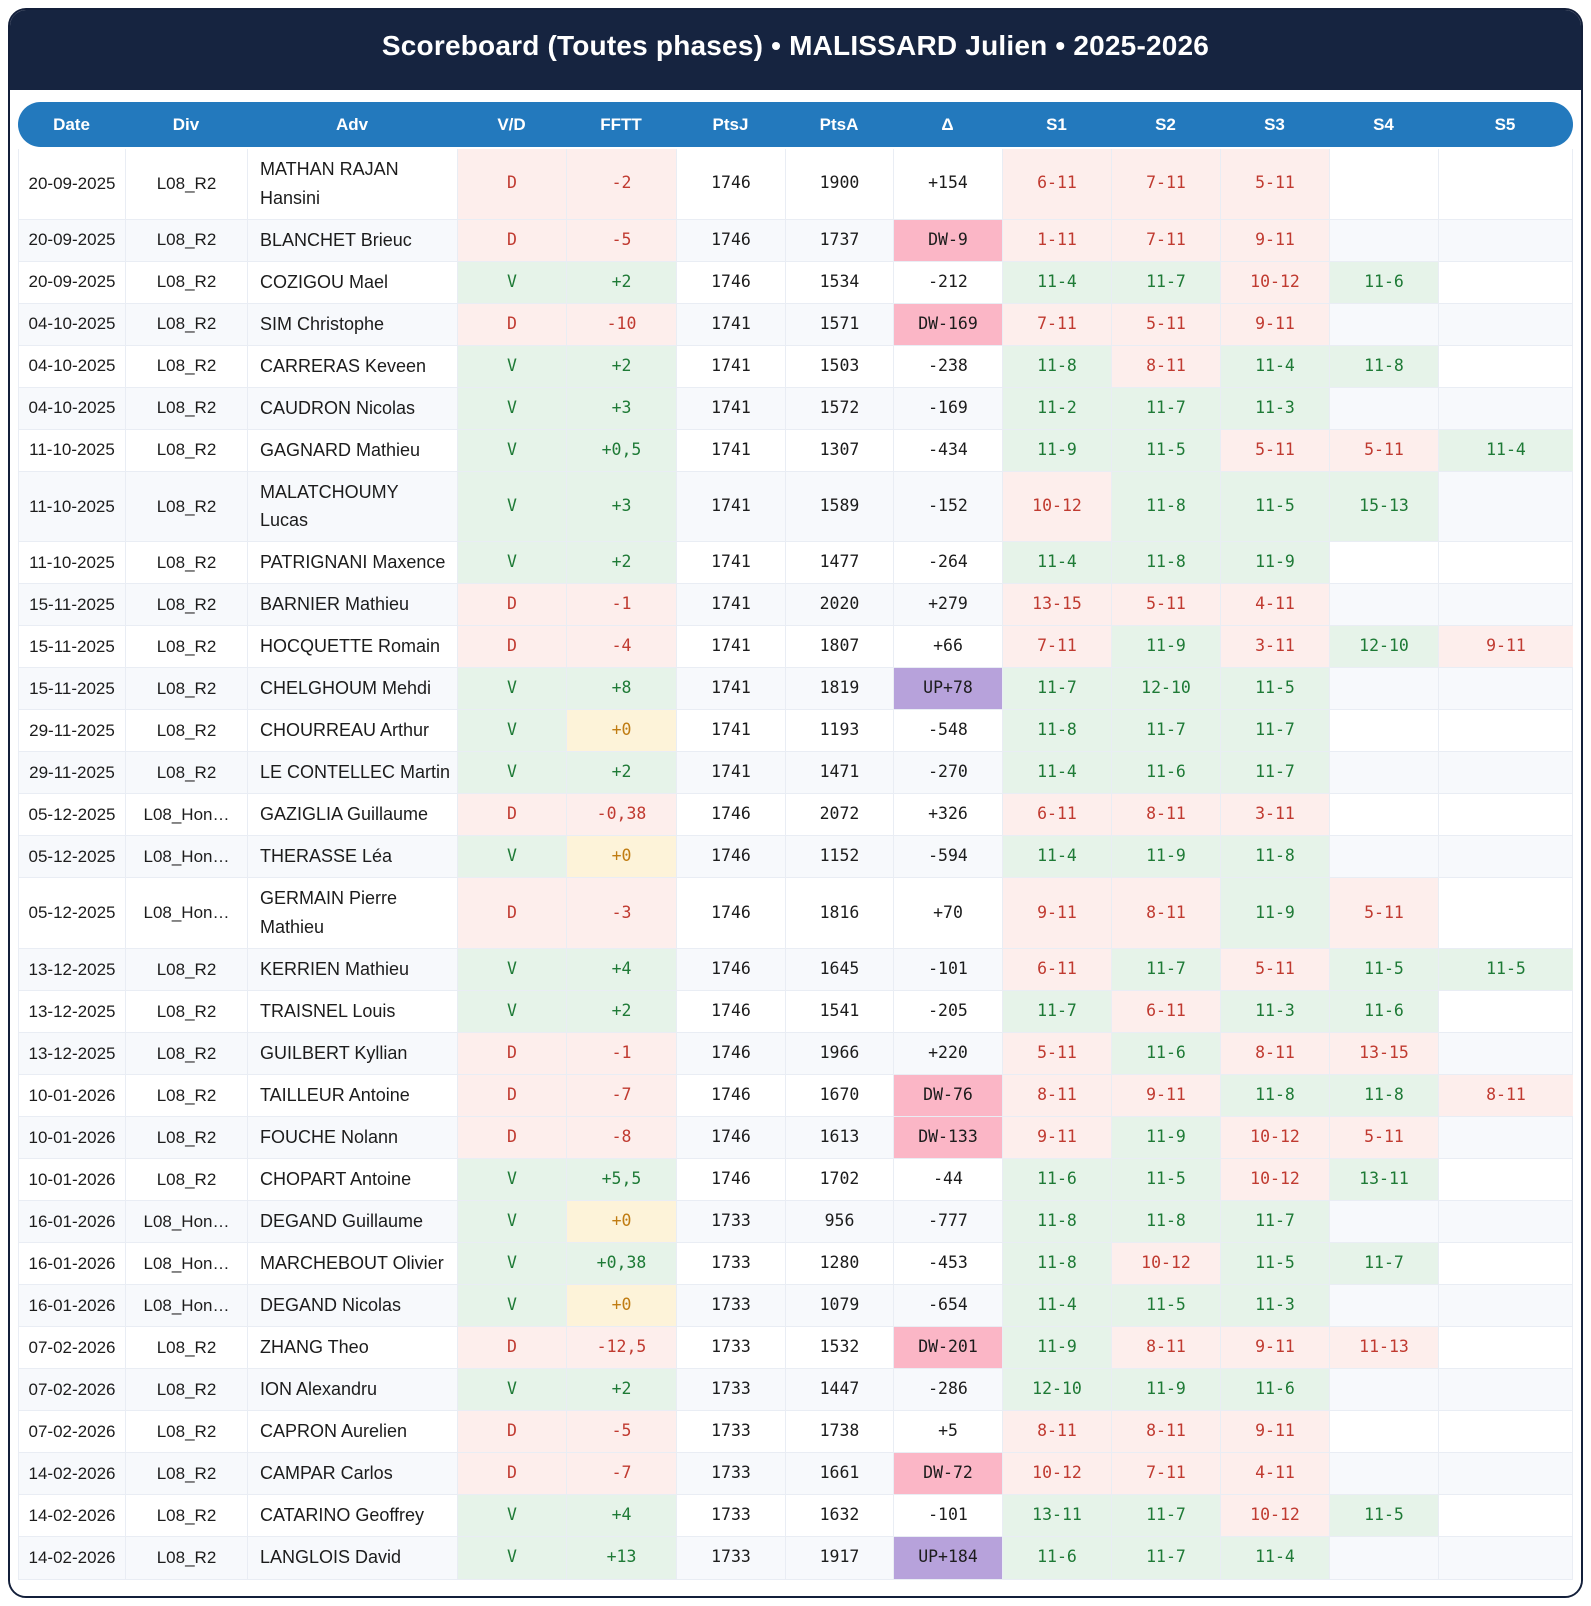 Image resolution: width=1591 pixels, height=1606 pixels. What do you see at coordinates (948, 913) in the screenshot?
I see `delta-cell: +70` at bounding box center [948, 913].